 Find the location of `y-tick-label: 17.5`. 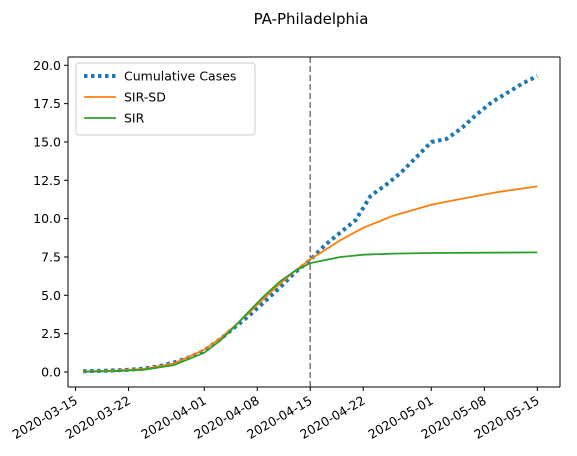

y-tick-label: 17.5 is located at coordinates (47, 103).